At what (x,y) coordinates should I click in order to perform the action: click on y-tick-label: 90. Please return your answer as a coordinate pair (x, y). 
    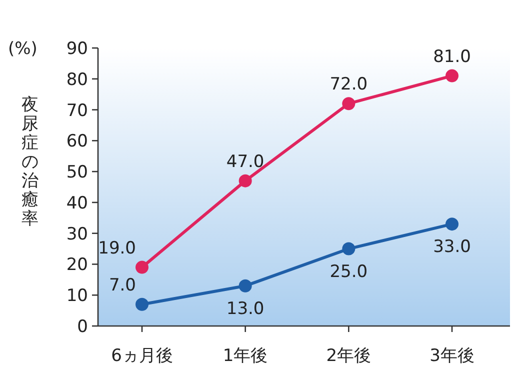
    Looking at the image, I should click on (77, 49).